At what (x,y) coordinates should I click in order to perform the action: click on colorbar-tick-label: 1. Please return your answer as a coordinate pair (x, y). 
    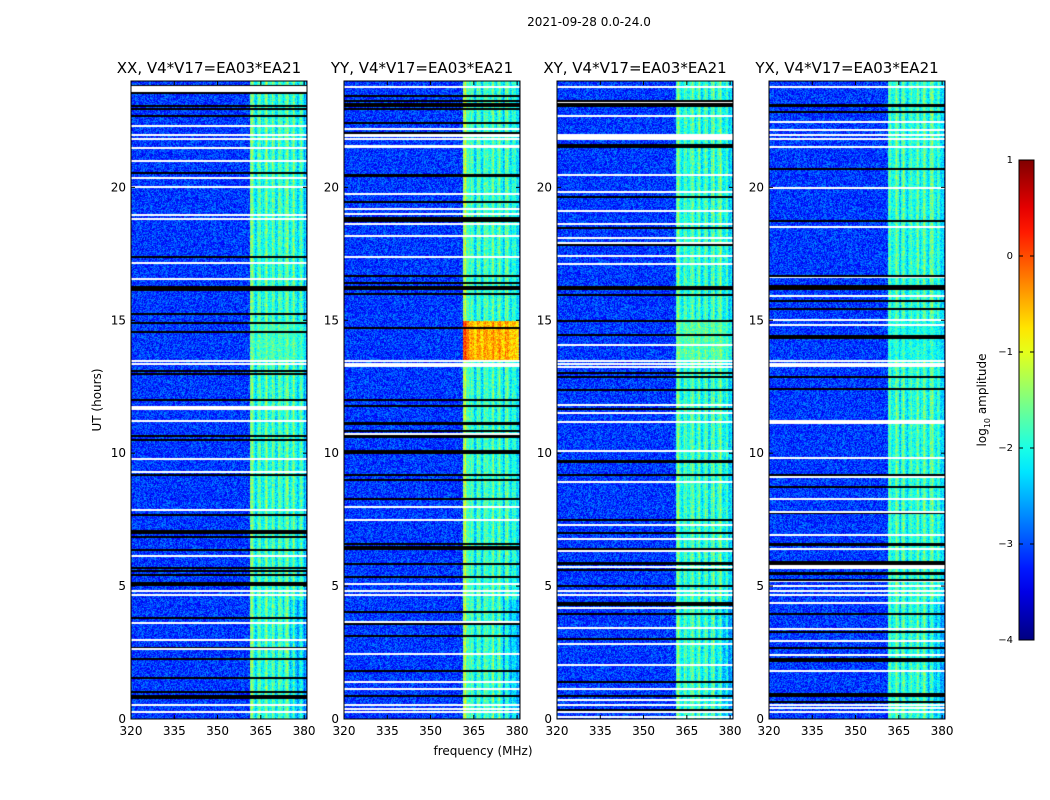
    Looking at the image, I should click on (1010, 160).